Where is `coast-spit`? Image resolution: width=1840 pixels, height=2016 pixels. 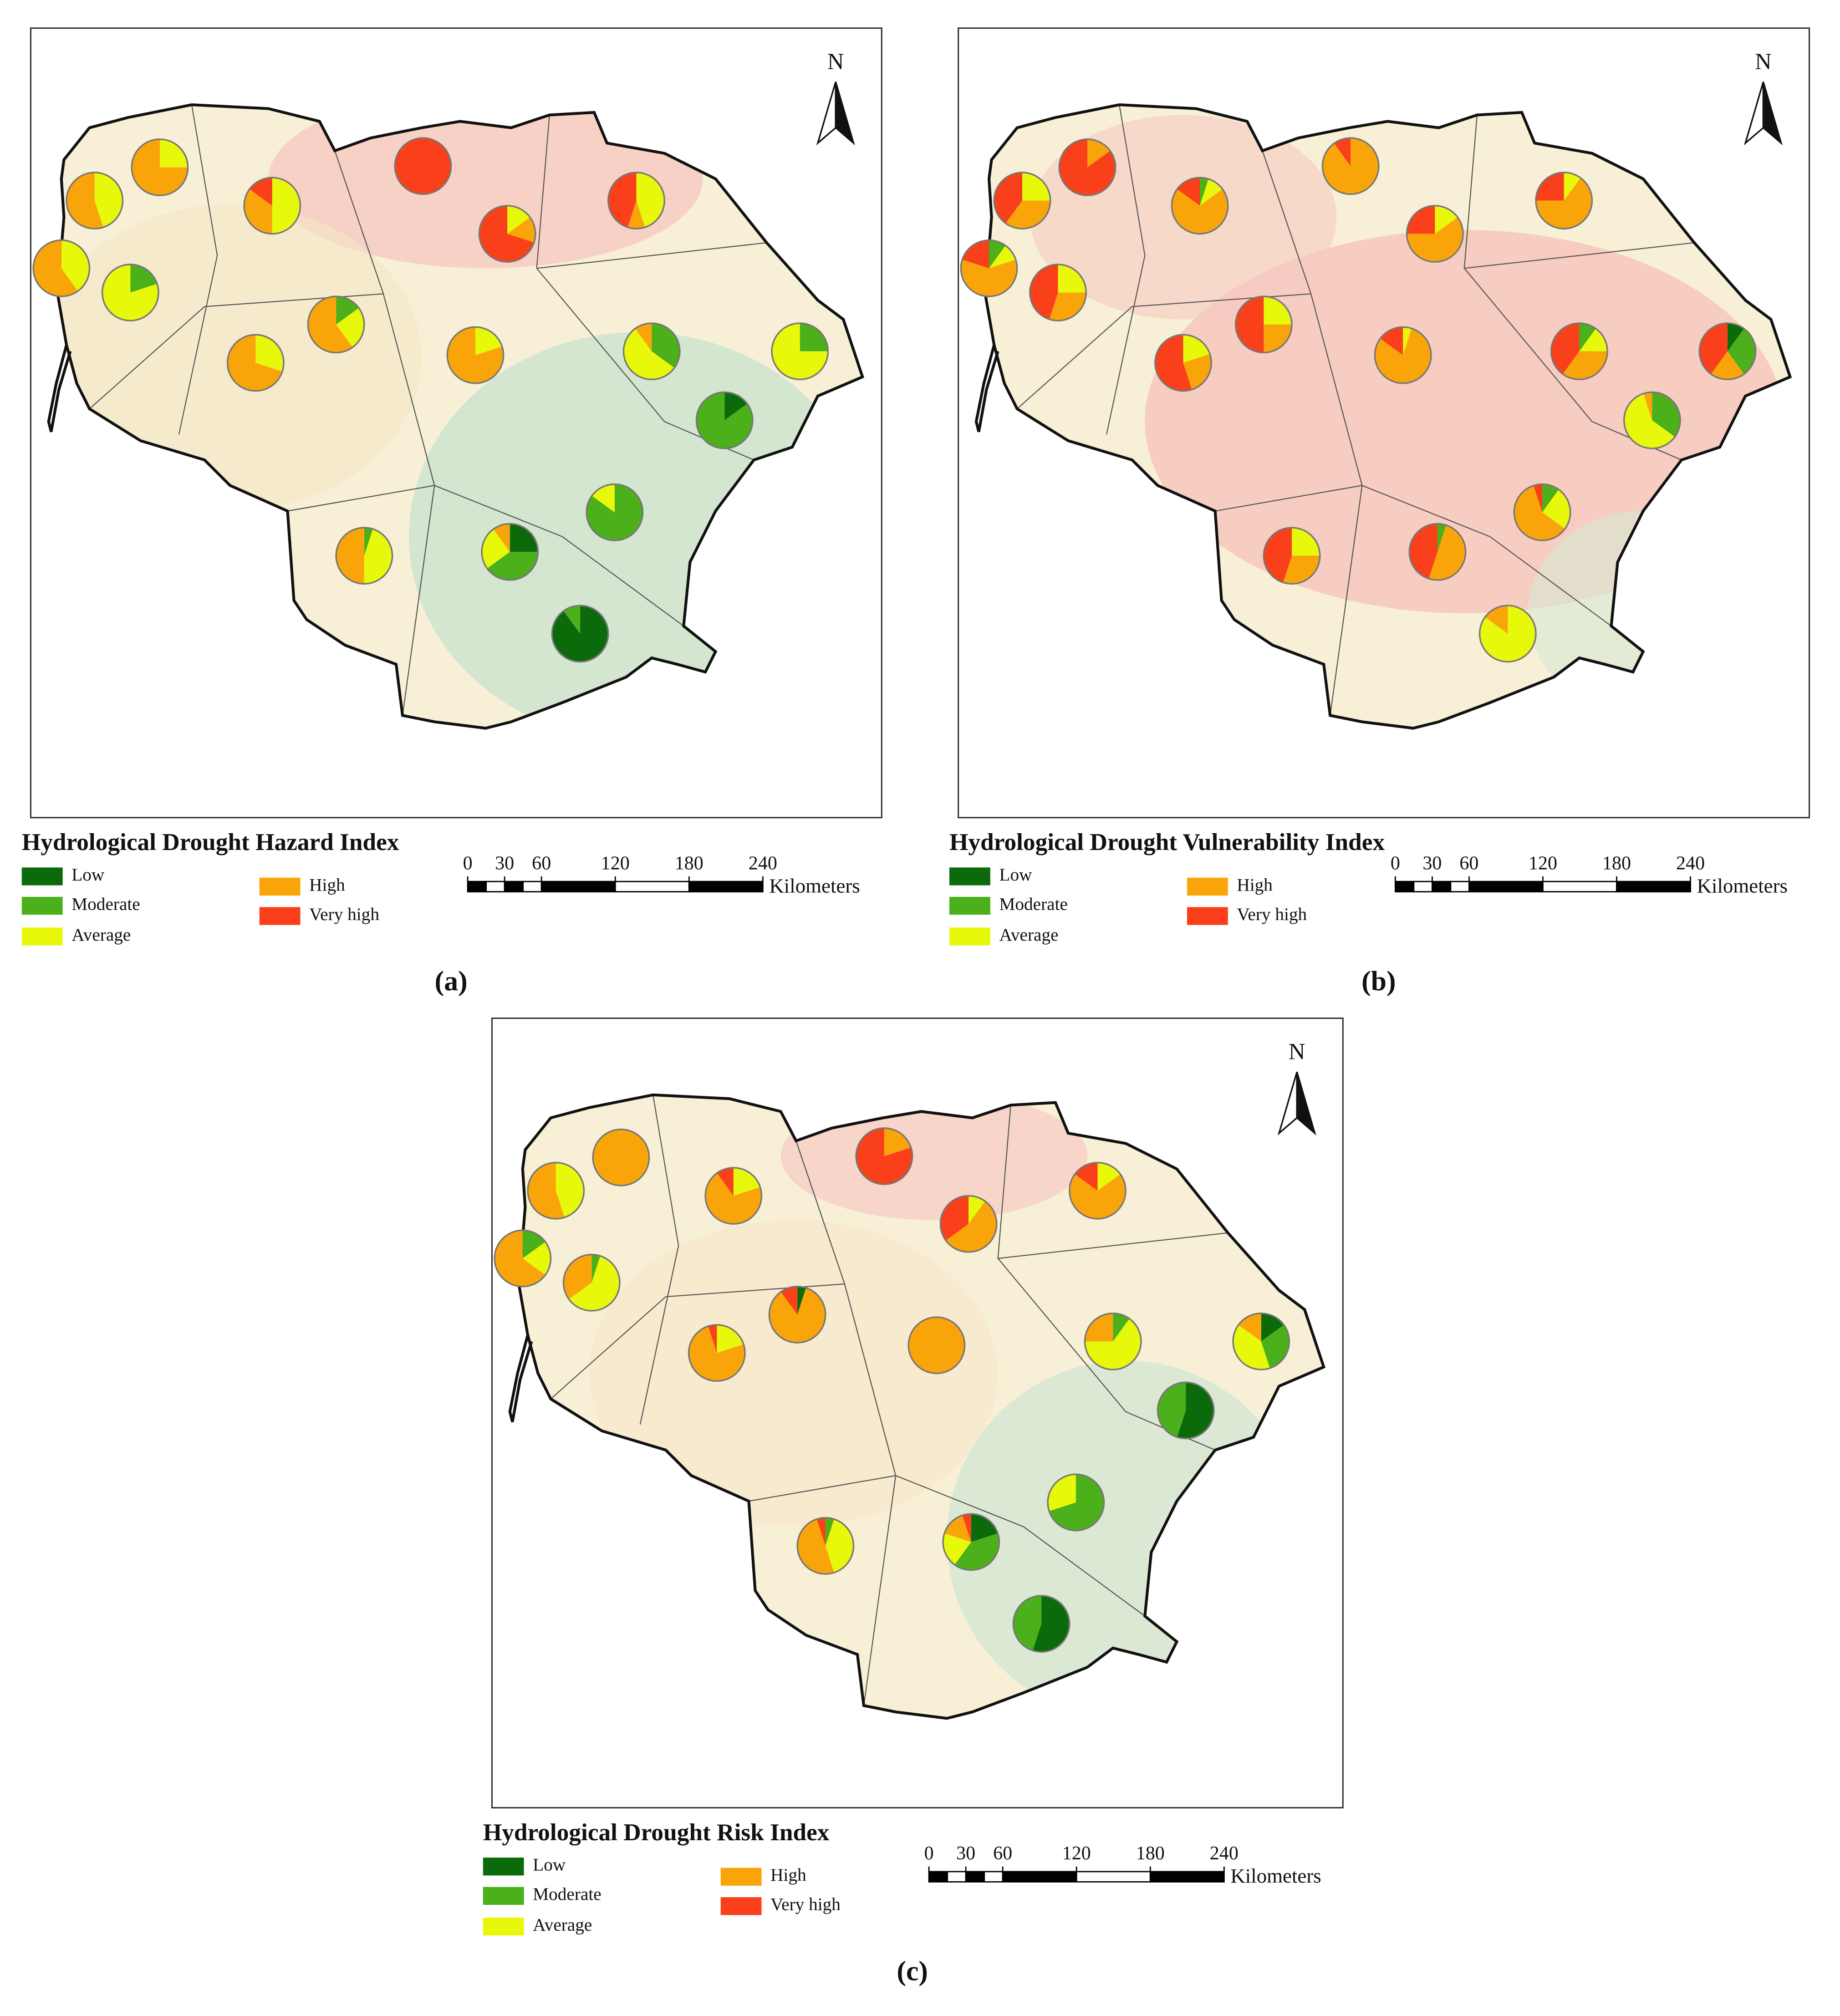
coast-spit is located at coordinates (520, 1378).